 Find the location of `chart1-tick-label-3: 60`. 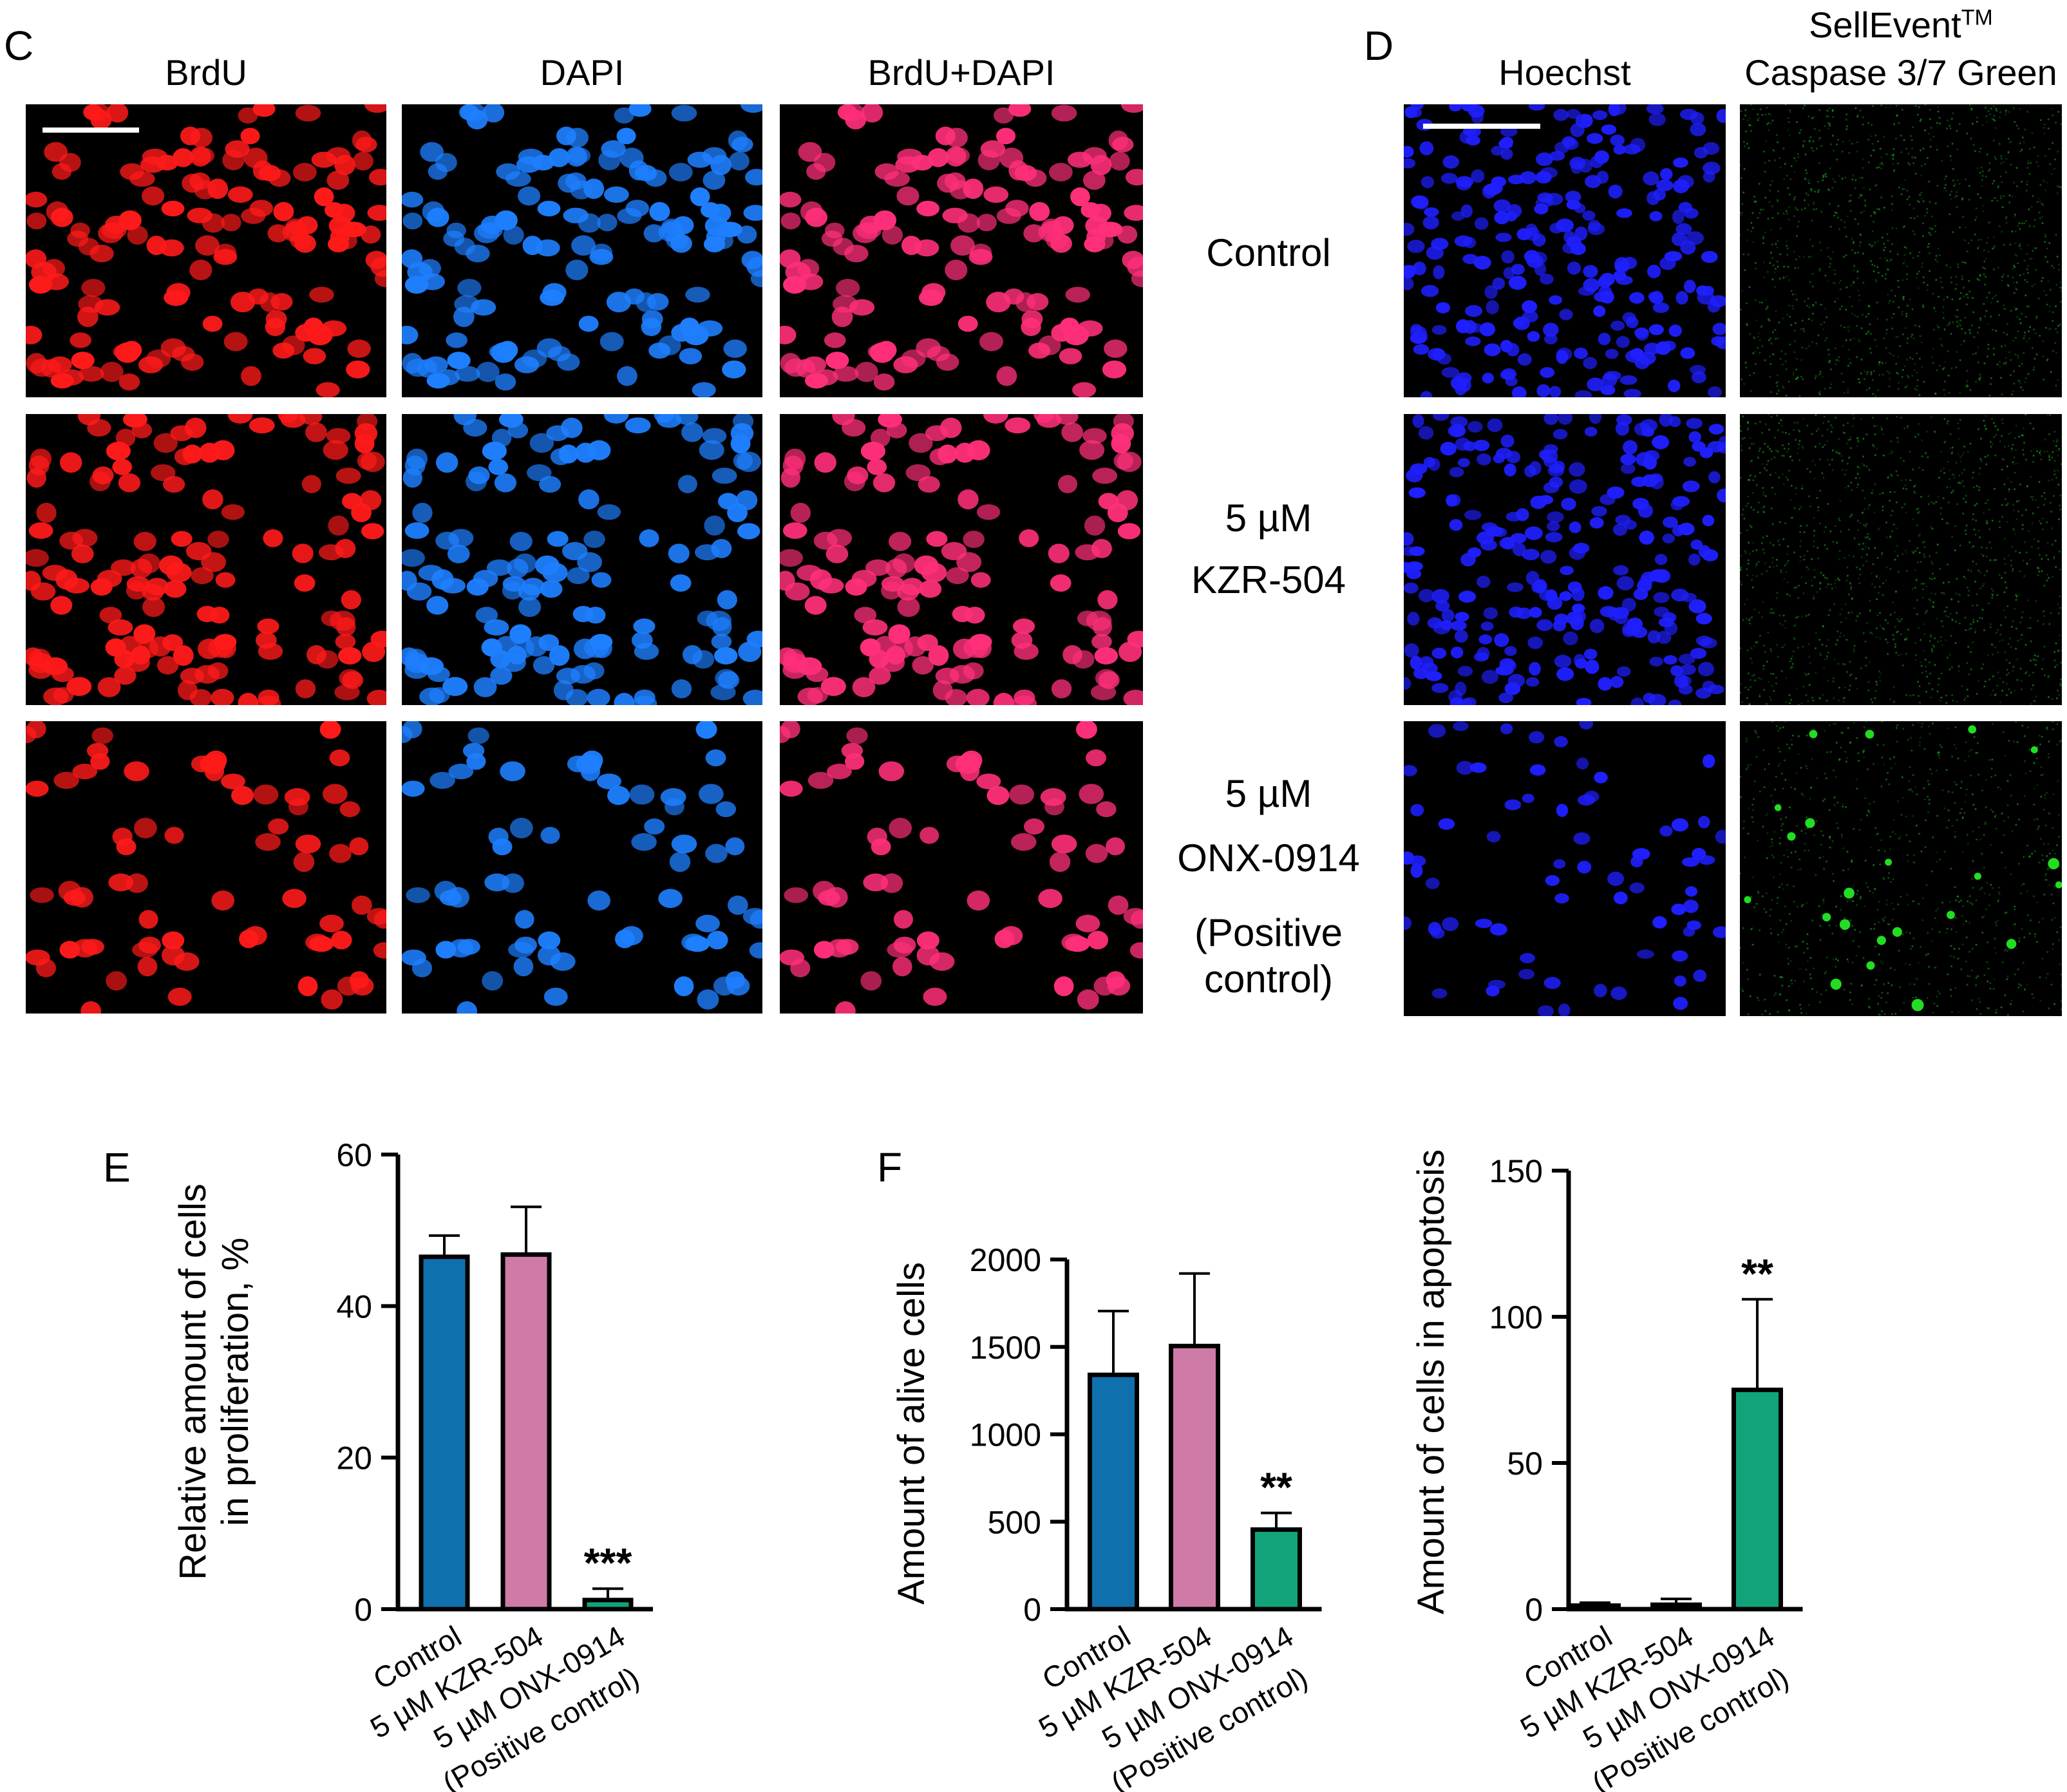

chart1-tick-label-3: 60 is located at coordinates (354, 1155).